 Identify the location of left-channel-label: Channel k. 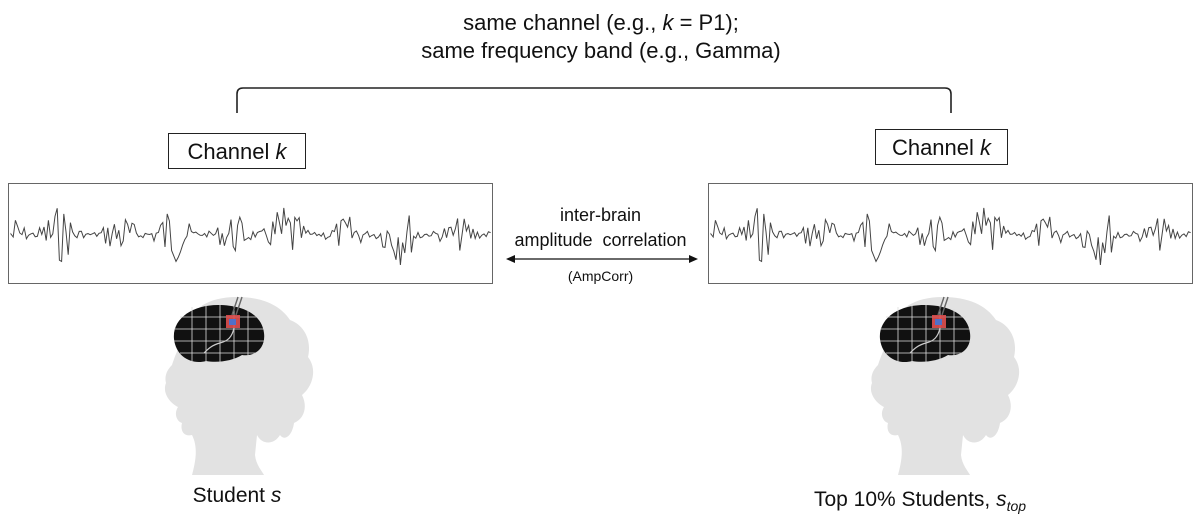
(237, 151).